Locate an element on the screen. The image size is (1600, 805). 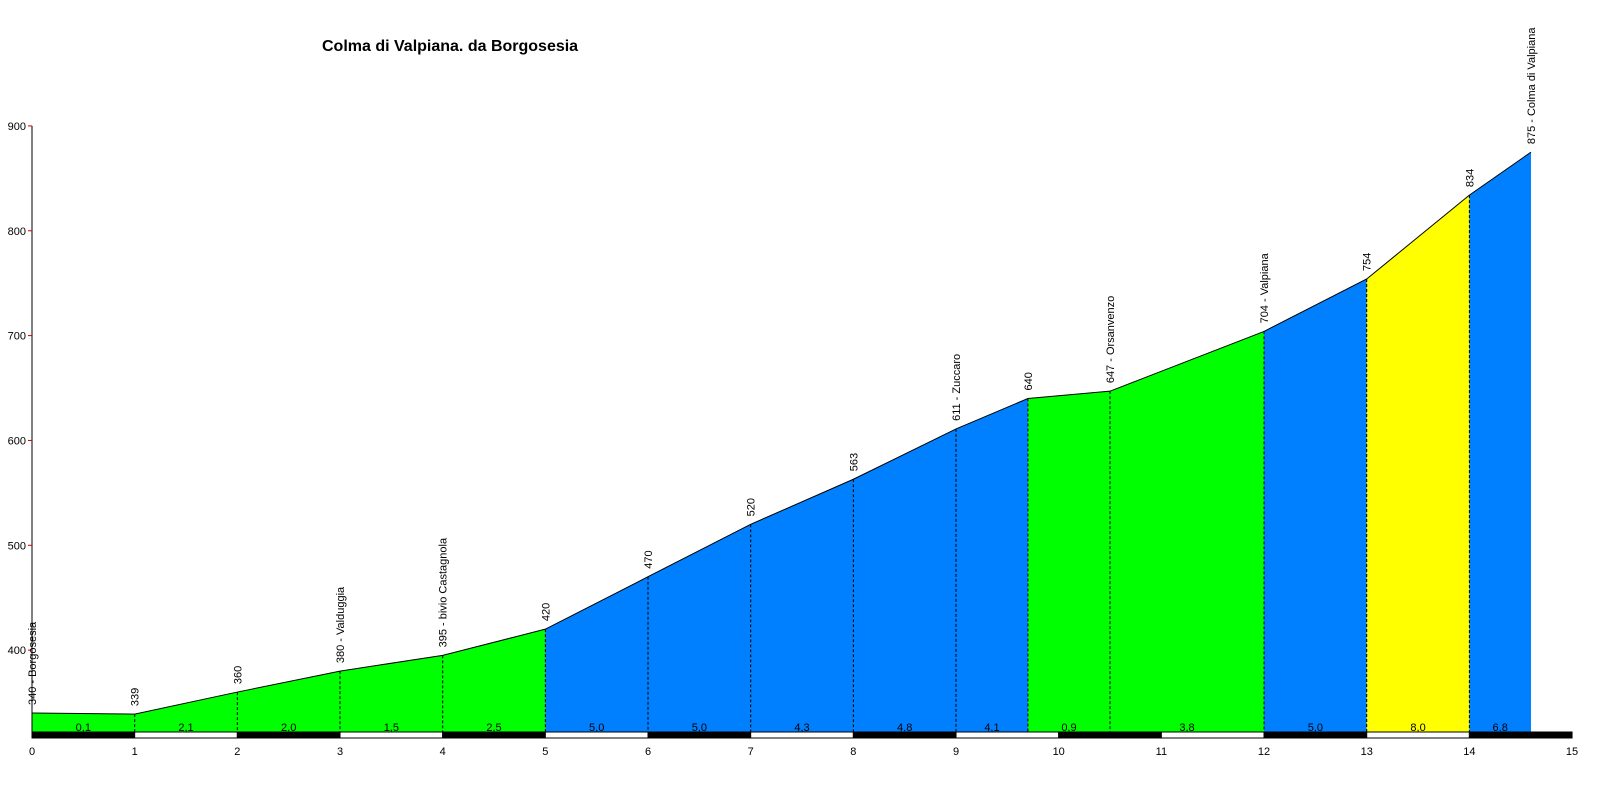
elevation-label: 340 - Borgosesia is located at coordinates (33, 663).